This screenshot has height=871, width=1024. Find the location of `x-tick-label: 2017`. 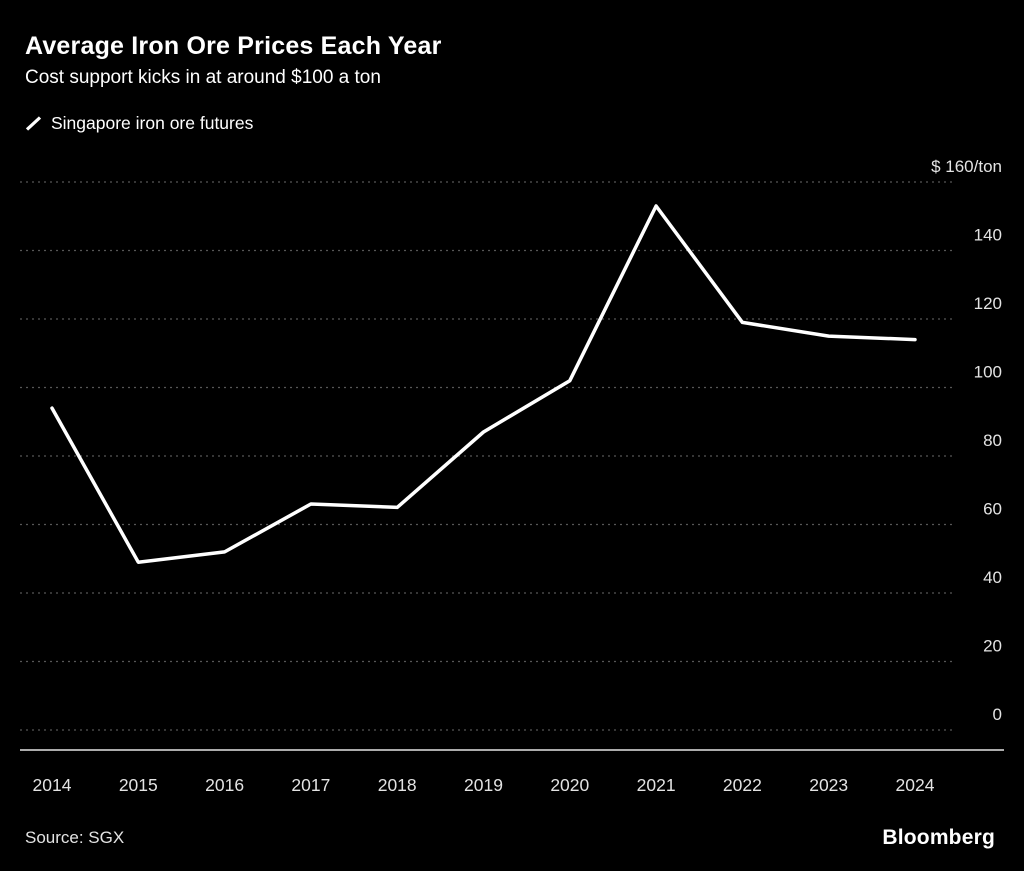

x-tick-label: 2017 is located at coordinates (310, 785).